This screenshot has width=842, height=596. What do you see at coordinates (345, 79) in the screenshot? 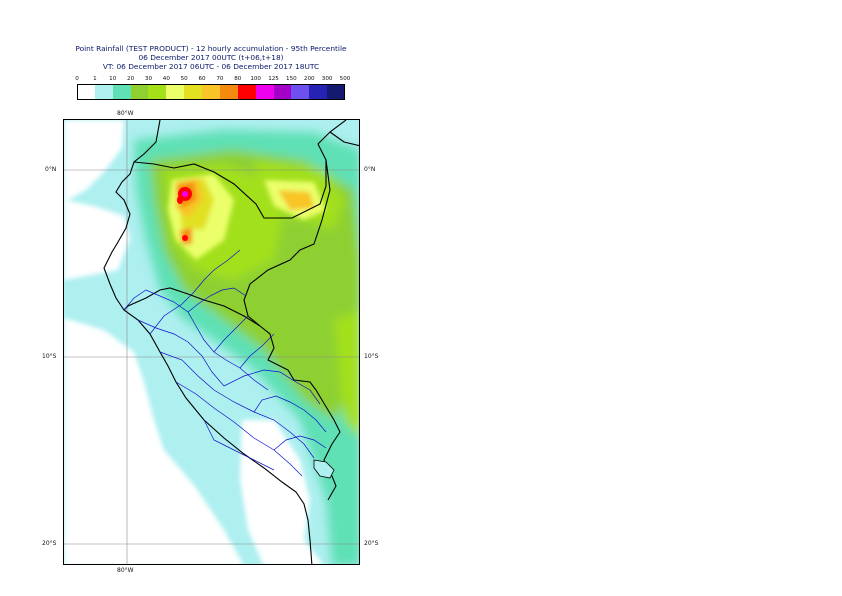
I see `legend-tick-label: 500` at bounding box center [345, 79].